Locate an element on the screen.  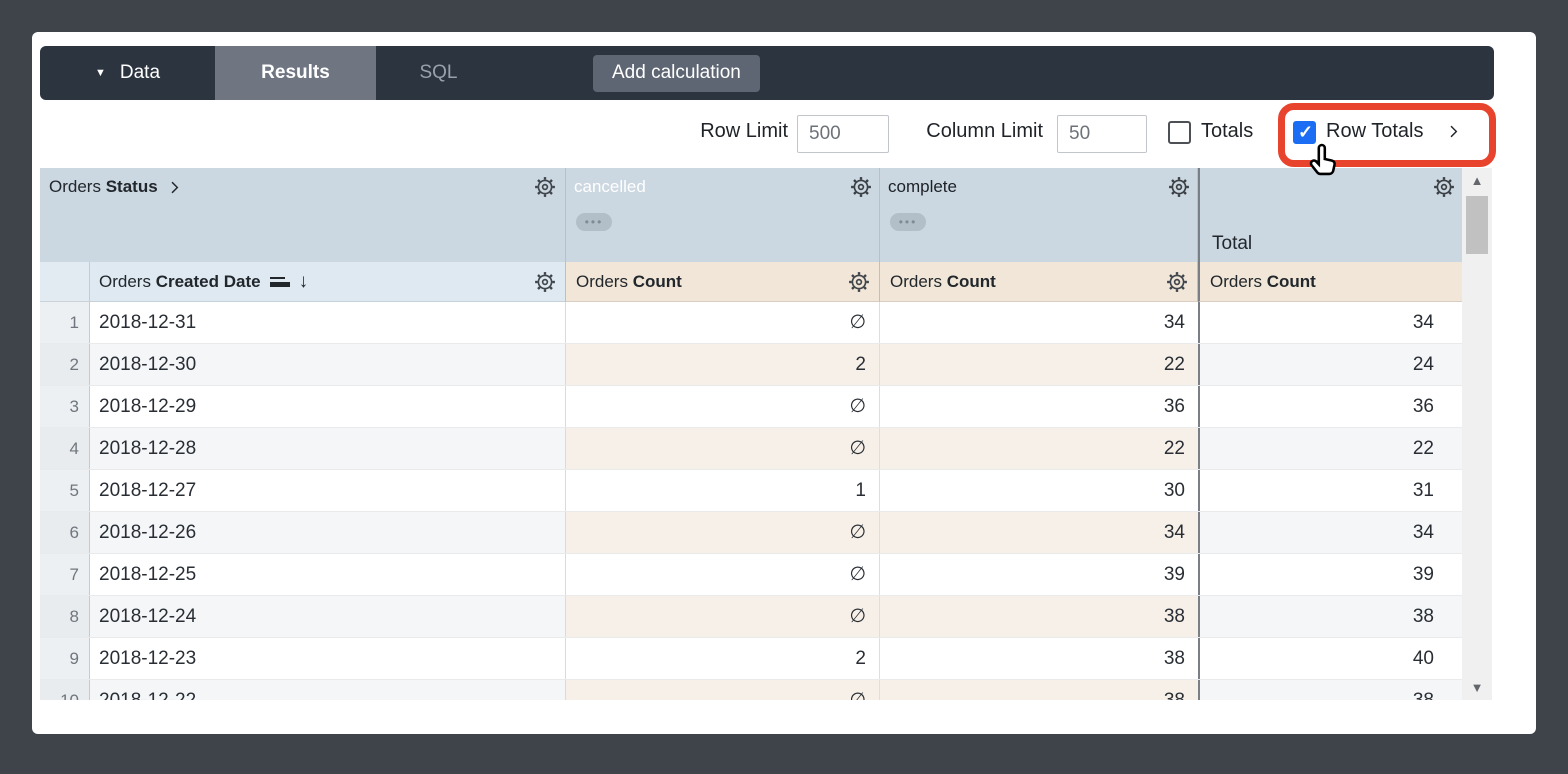
pivot-subheader-spacer is located at coordinates (303, 234).